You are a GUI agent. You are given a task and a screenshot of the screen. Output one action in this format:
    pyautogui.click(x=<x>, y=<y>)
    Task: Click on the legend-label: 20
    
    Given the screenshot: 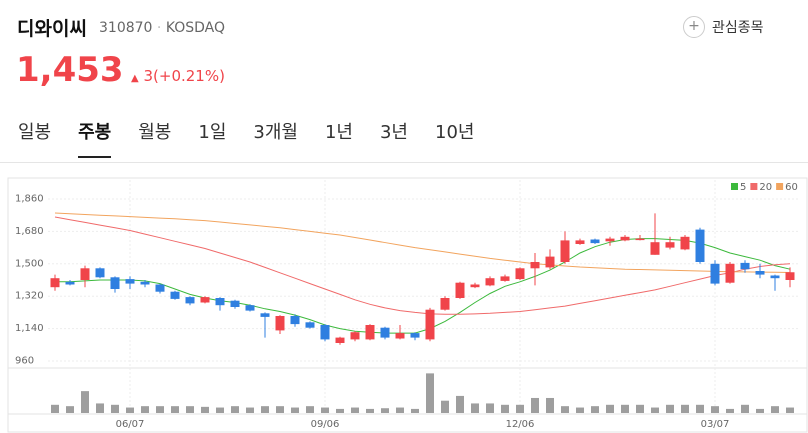 What is the action you would take?
    pyautogui.click(x=765, y=187)
    